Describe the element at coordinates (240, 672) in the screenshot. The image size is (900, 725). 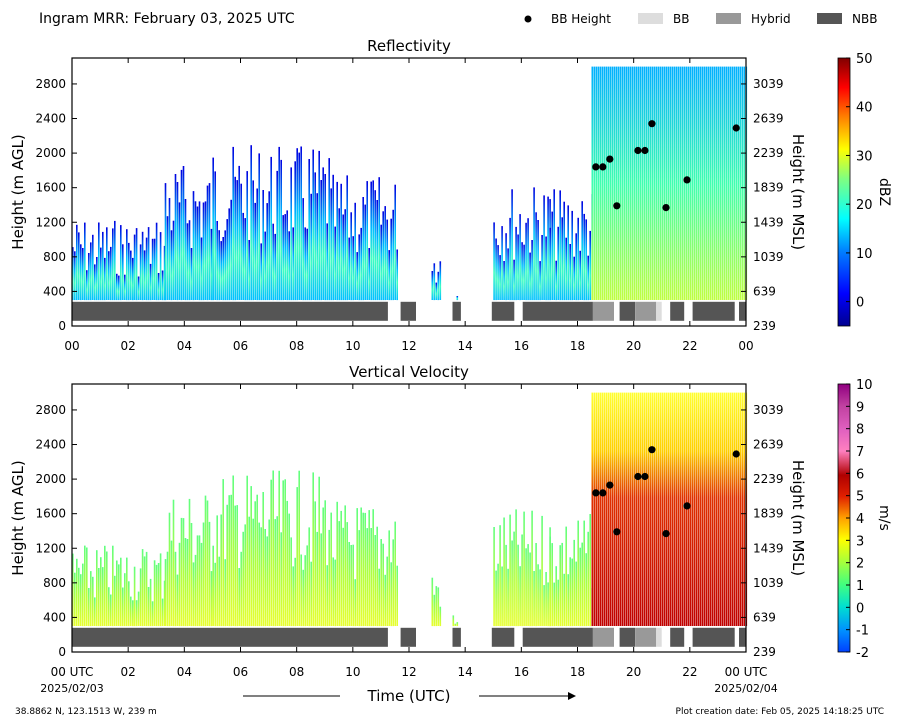
I see `x-tick-label: 06` at that location.